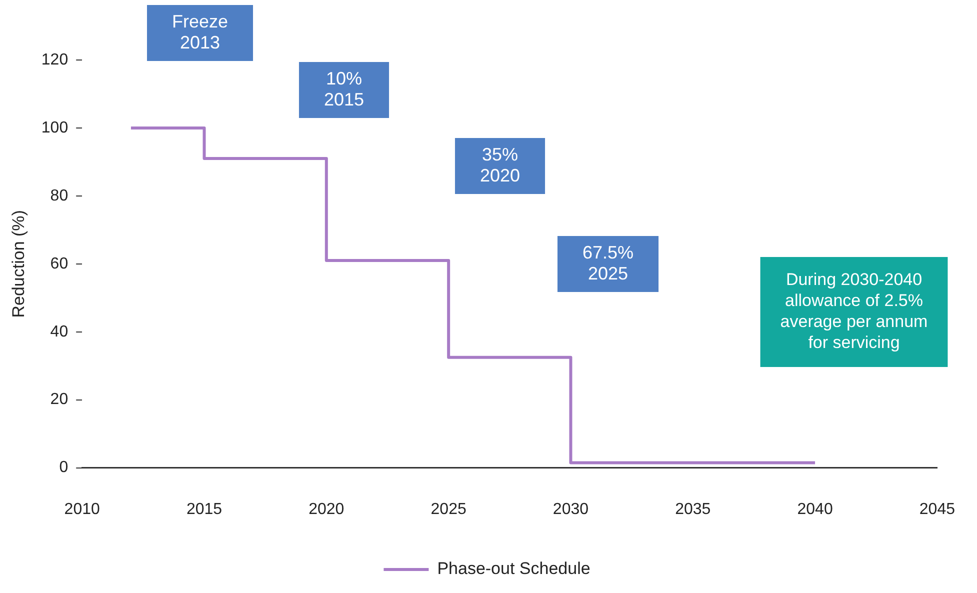  I want to click on y-tick-label: 0, so click(63, 467).